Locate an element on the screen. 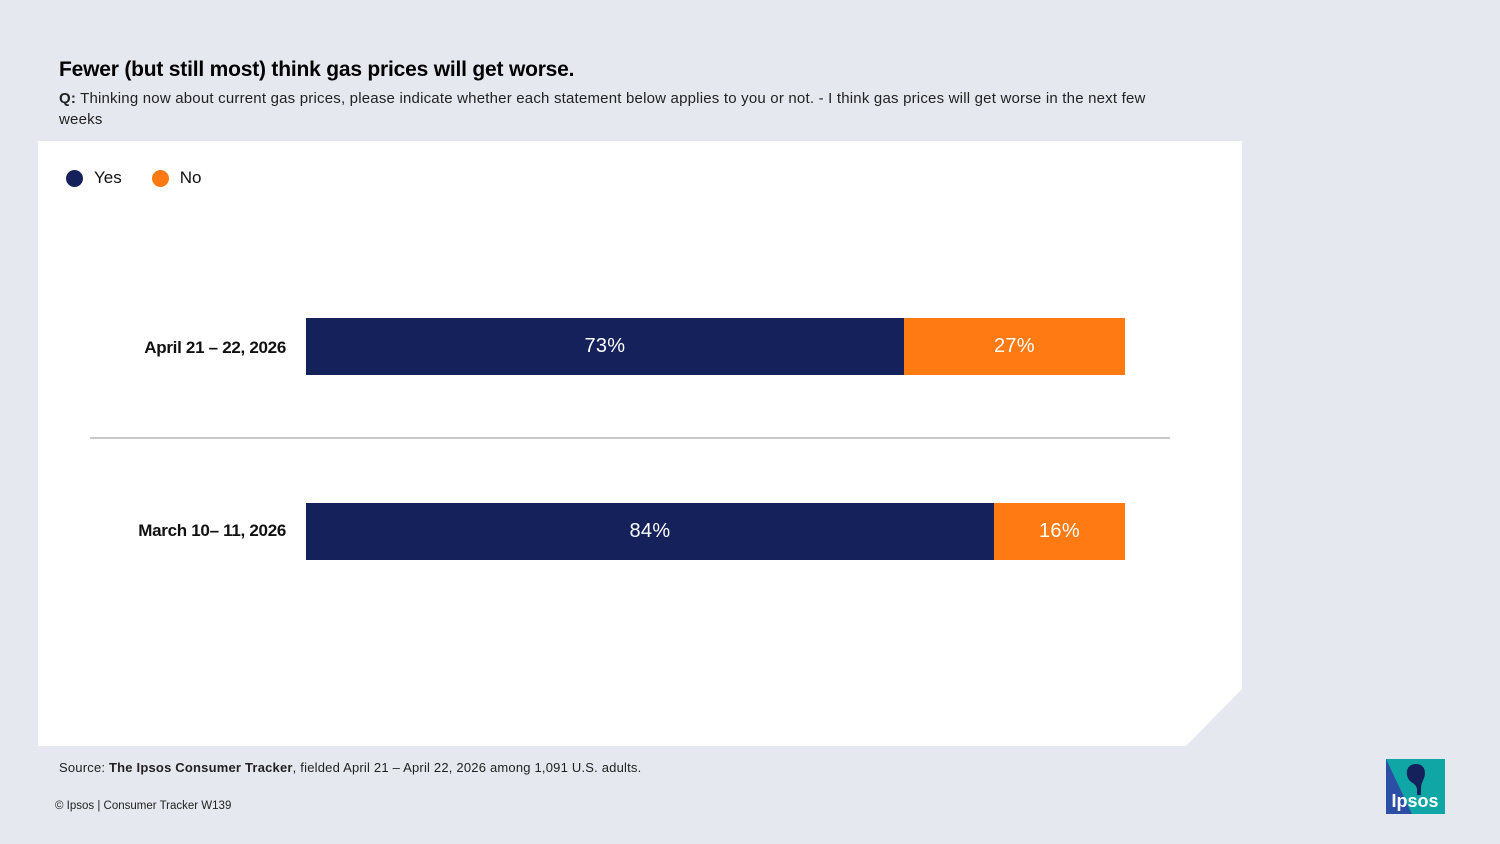  row-divider is located at coordinates (630, 438).